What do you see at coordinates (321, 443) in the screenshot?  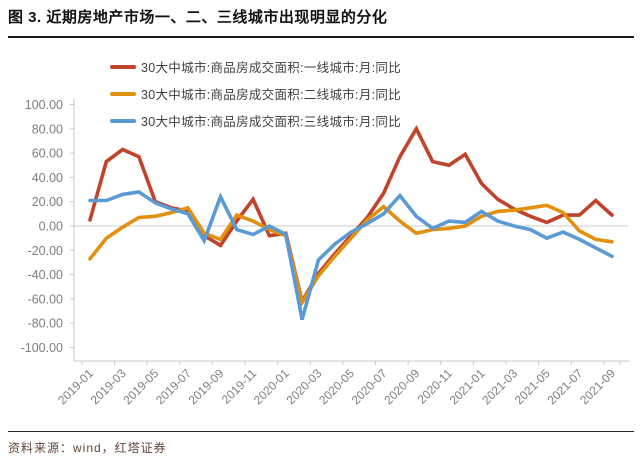 I see `source-note: 资料来源：wind，红塔证券` at bounding box center [321, 443].